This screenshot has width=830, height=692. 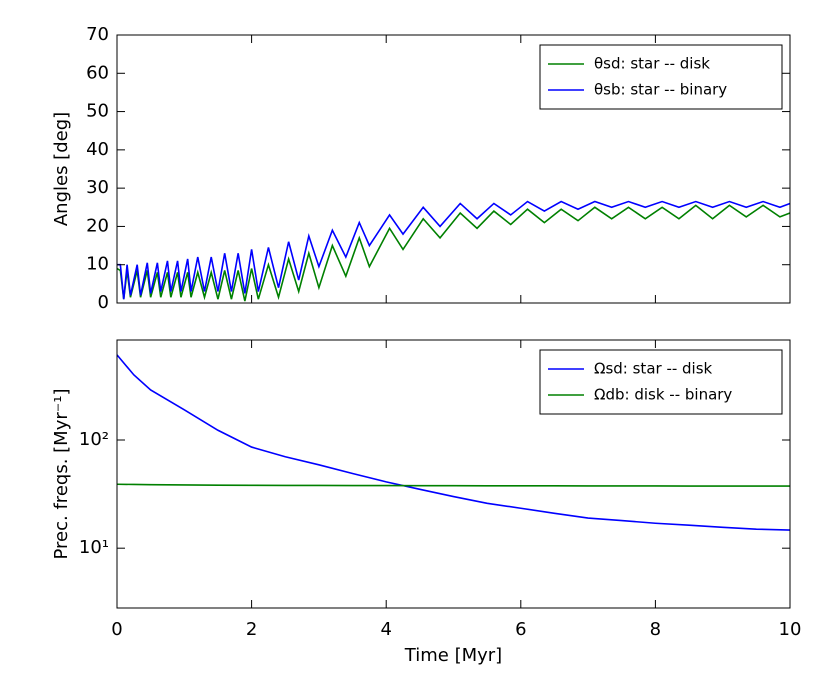 I want to click on x-tick-label: 2, so click(x=251, y=629).